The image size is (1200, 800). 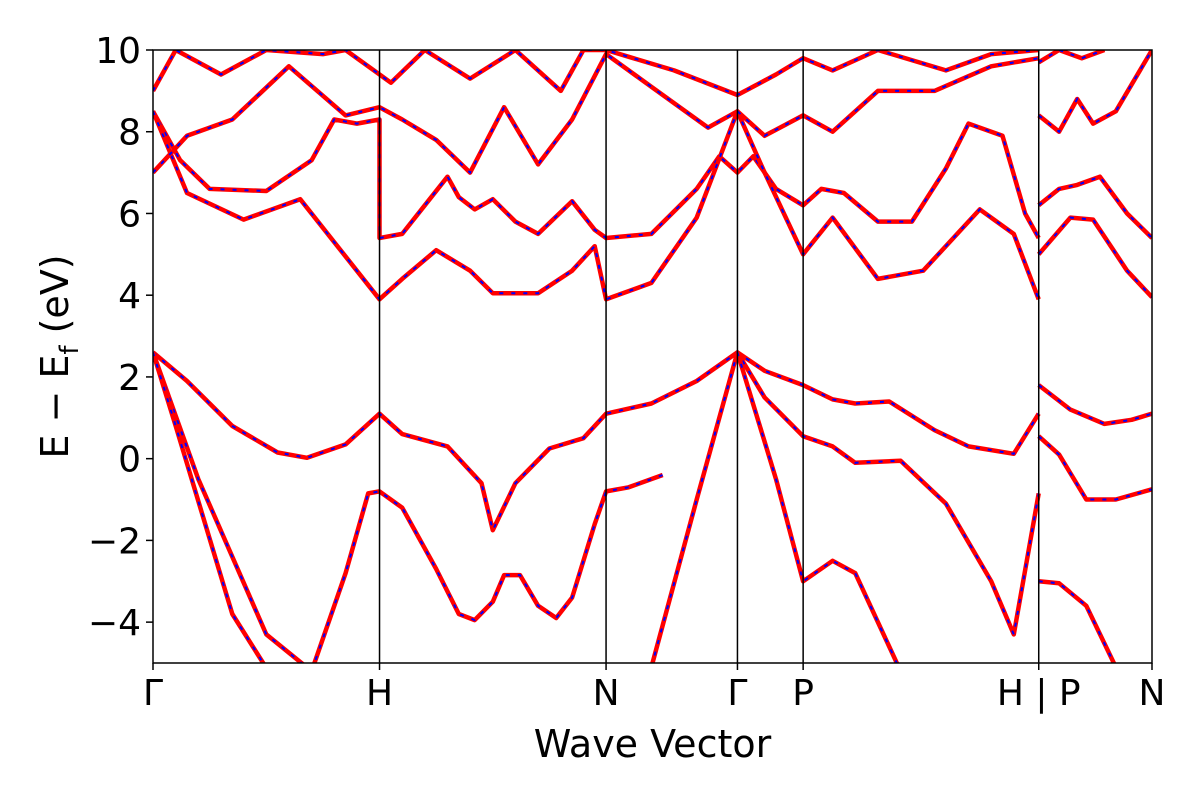 What do you see at coordinates (55, 407) in the screenshot?
I see `y-axis-label-main: E − E` at bounding box center [55, 407].